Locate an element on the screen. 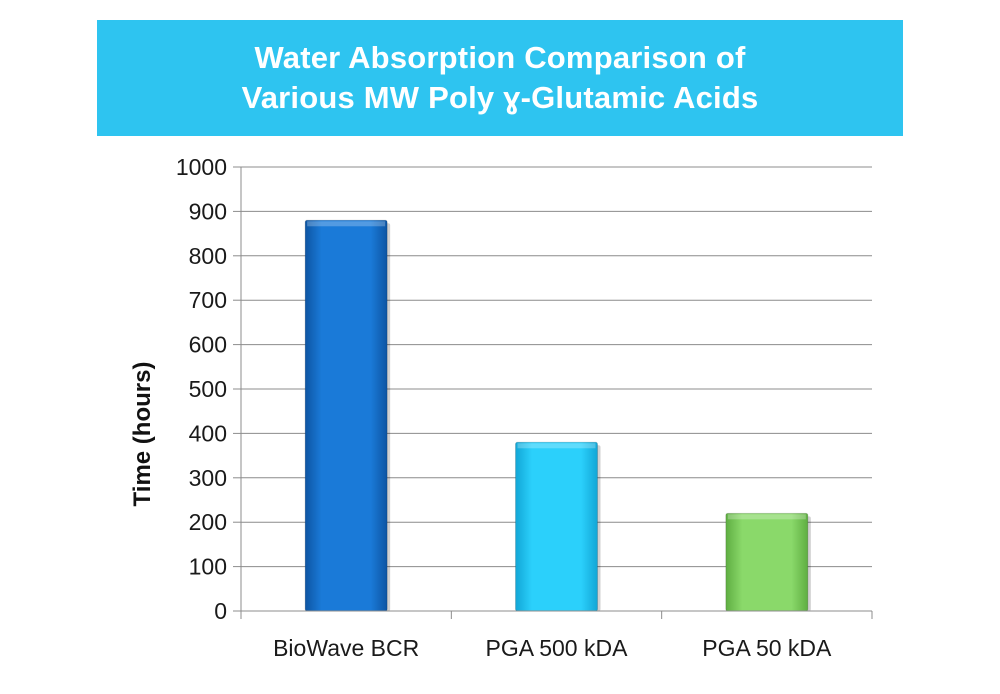 This screenshot has width=1000, height=694. y-tick-label: 400 is located at coordinates (208, 433).